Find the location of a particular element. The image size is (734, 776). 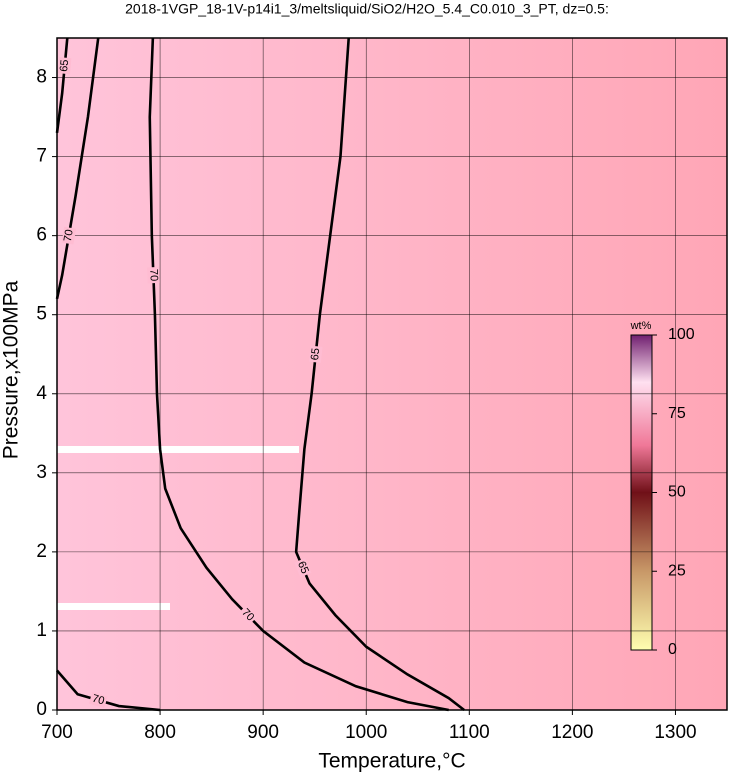

colorbar-tick-label: 50 is located at coordinates (677, 492).